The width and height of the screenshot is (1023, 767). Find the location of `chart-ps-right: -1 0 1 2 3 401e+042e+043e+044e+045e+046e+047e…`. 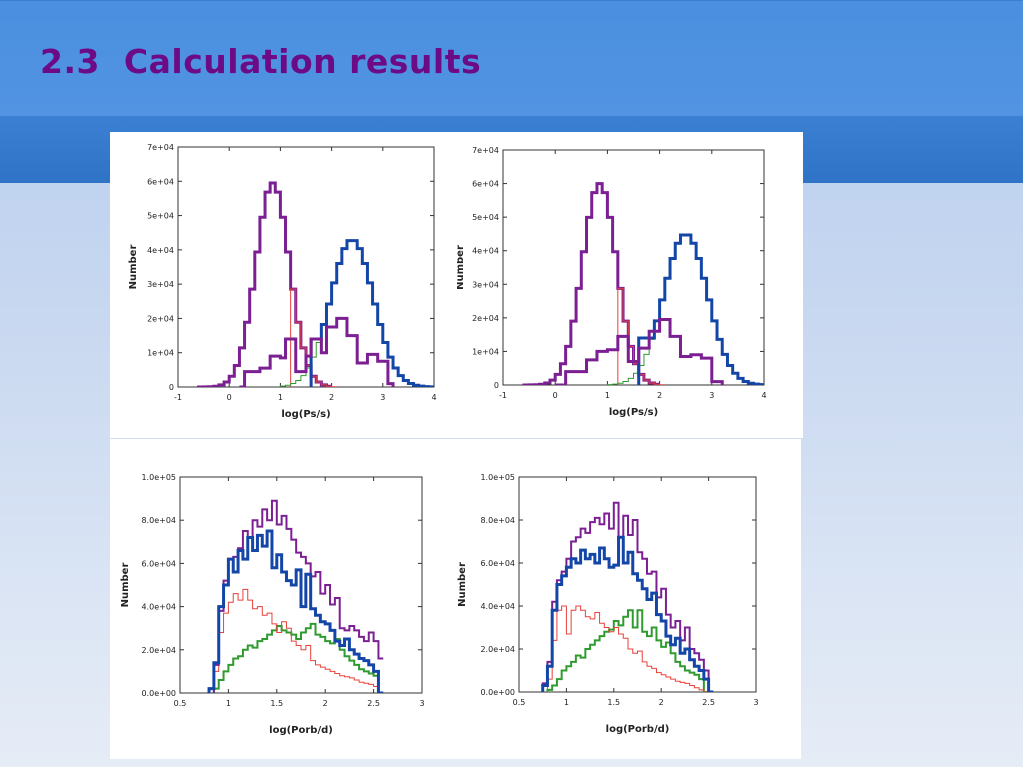

chart-ps-right: -1 0 1 2 3 401e+042e+043e+044e+045e+046e+047e… is located at coordinates (612, 282).